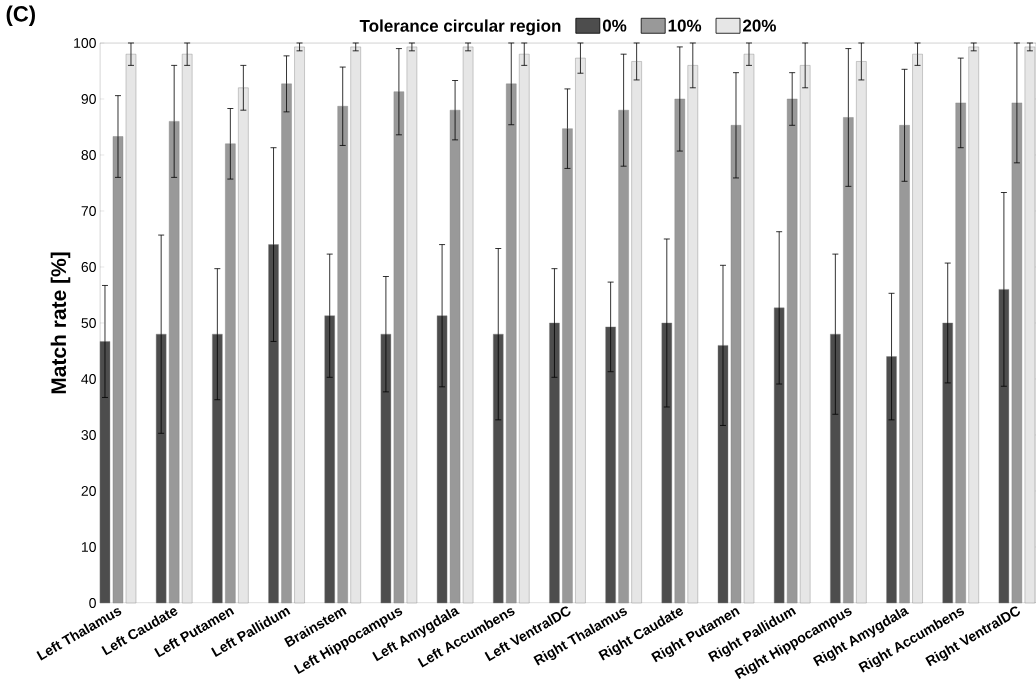  Describe the element at coordinates (460, 27) in the screenshot. I see `legend-title: Tolerance circular region` at that location.